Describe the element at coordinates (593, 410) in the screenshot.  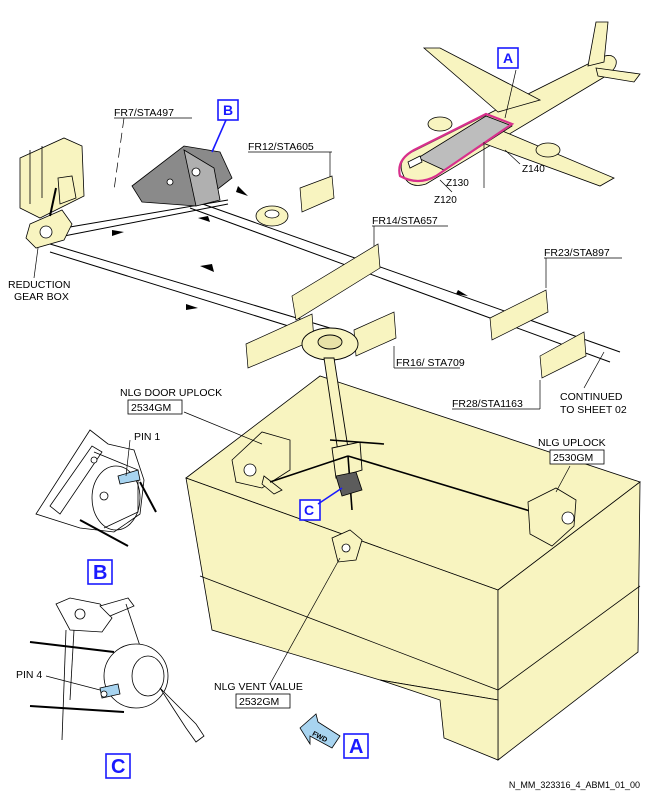
I see `continued-label-2: TO SHEET 02` at that location.